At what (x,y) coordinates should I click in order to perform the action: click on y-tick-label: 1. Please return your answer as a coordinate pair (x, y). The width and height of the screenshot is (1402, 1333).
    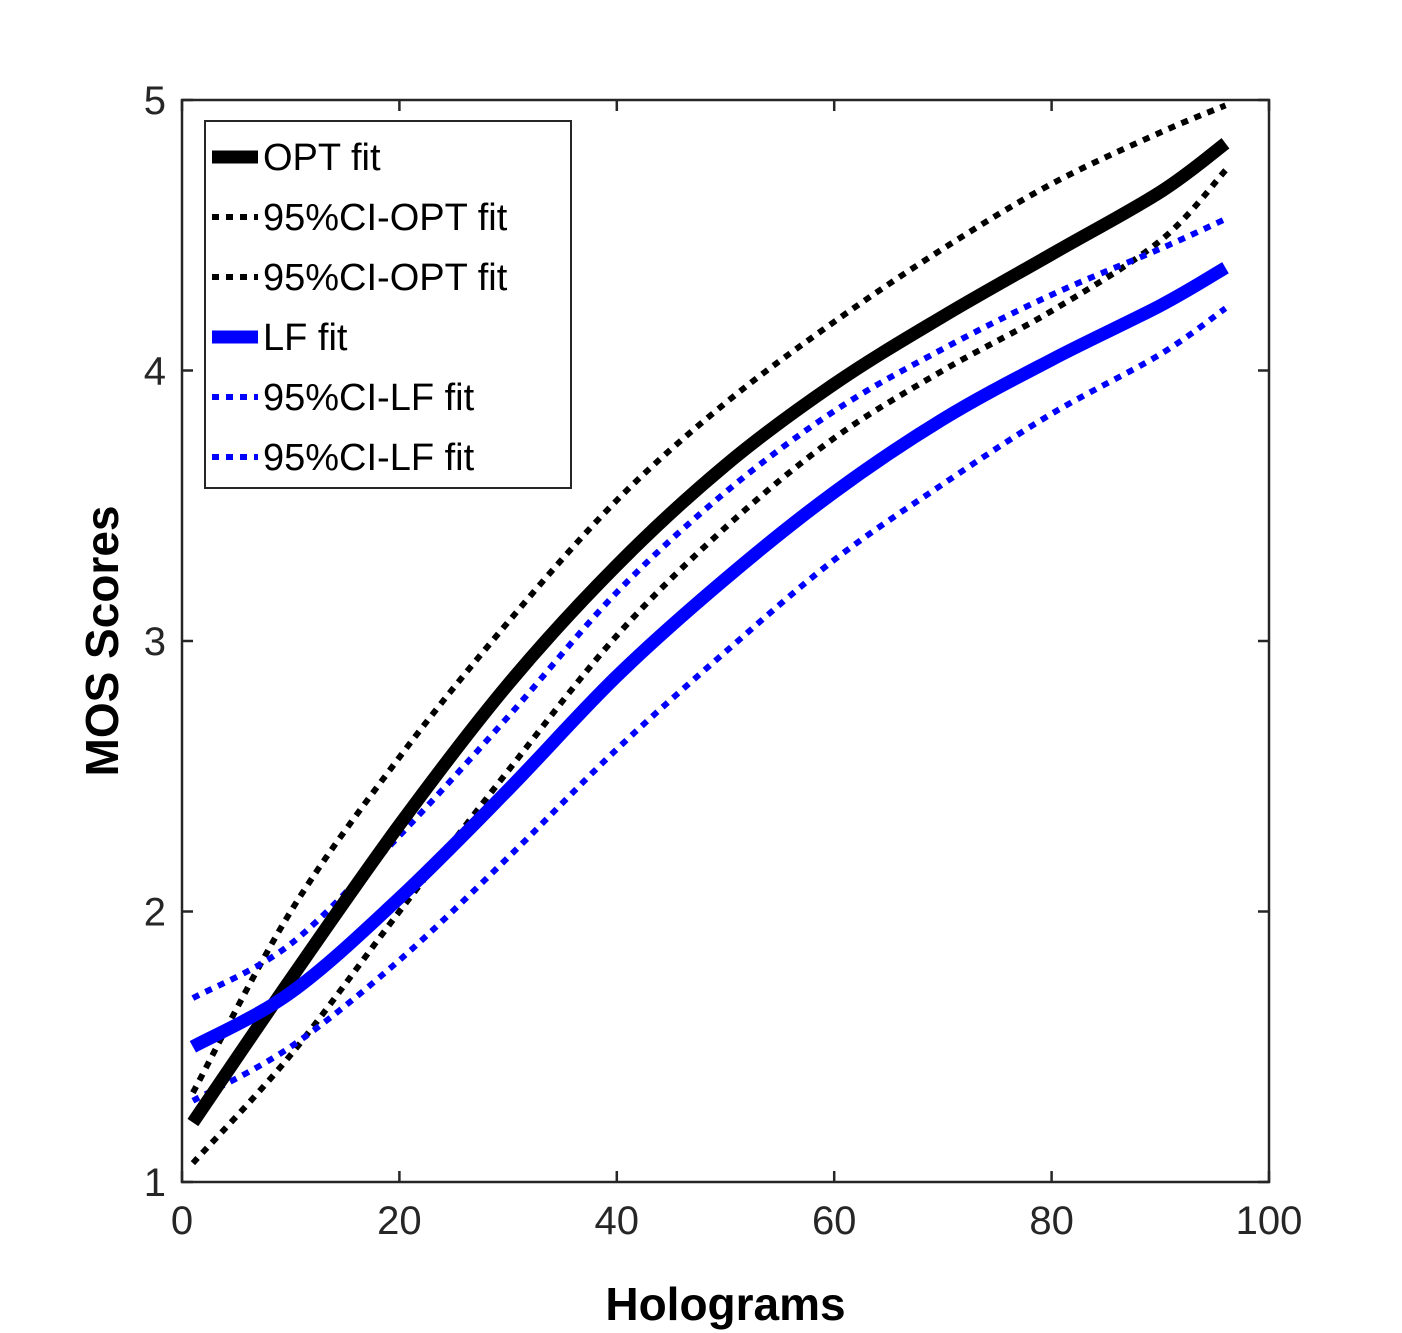
    Looking at the image, I should click on (155, 1183).